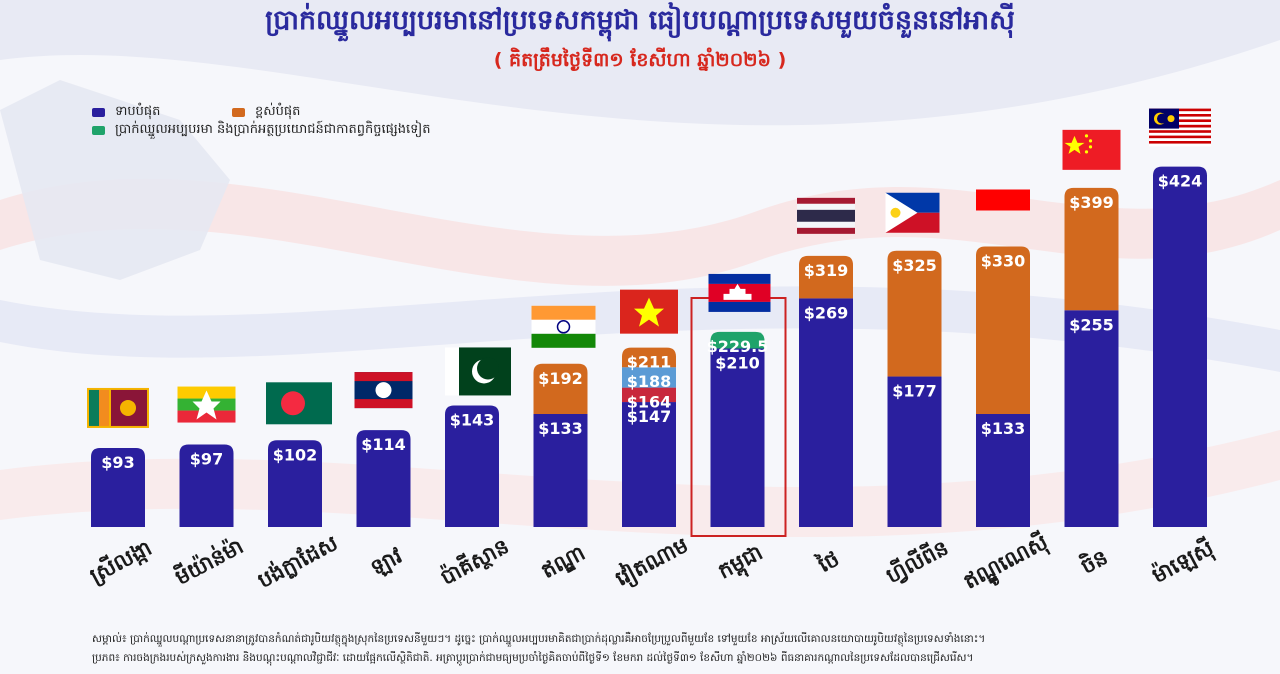 The height and width of the screenshot is (674, 1280). I want to click on category-label: វៀតណាម, so click(651, 562).